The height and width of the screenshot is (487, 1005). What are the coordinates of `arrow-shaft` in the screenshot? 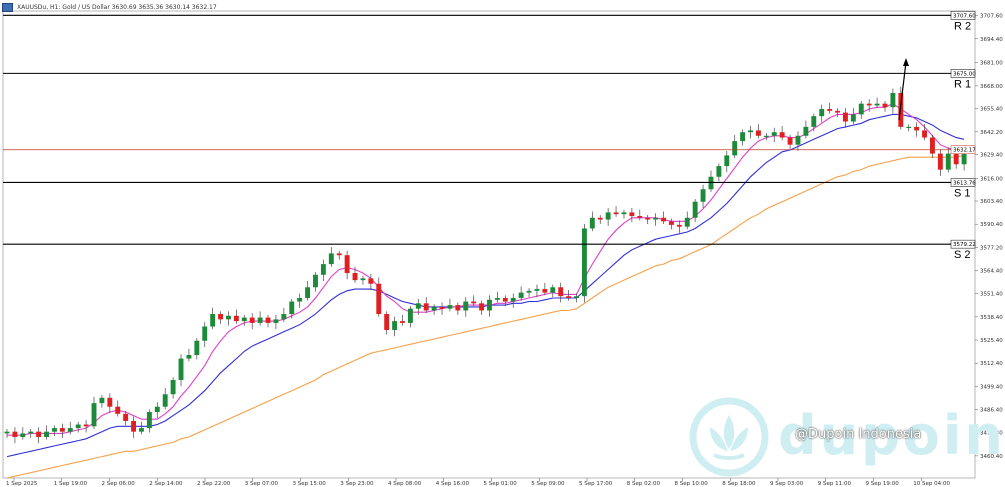 It's located at (902, 91).